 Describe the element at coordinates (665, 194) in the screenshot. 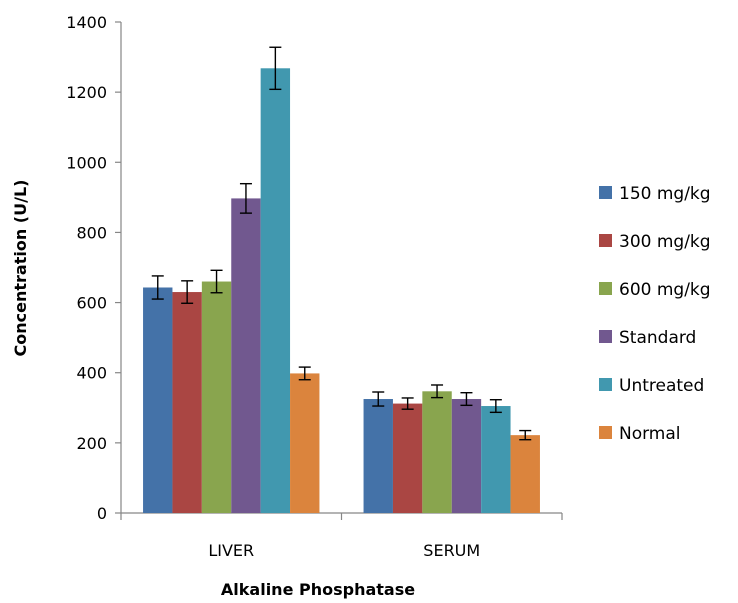

I see `legend-label: 150 mg/kg` at that location.